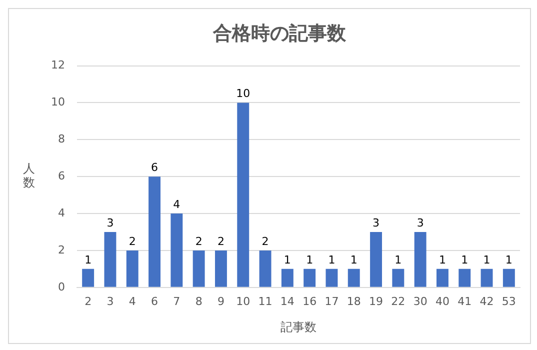  Describe the element at coordinates (61, 213) in the screenshot. I see `y-tick-label: 4` at that location.